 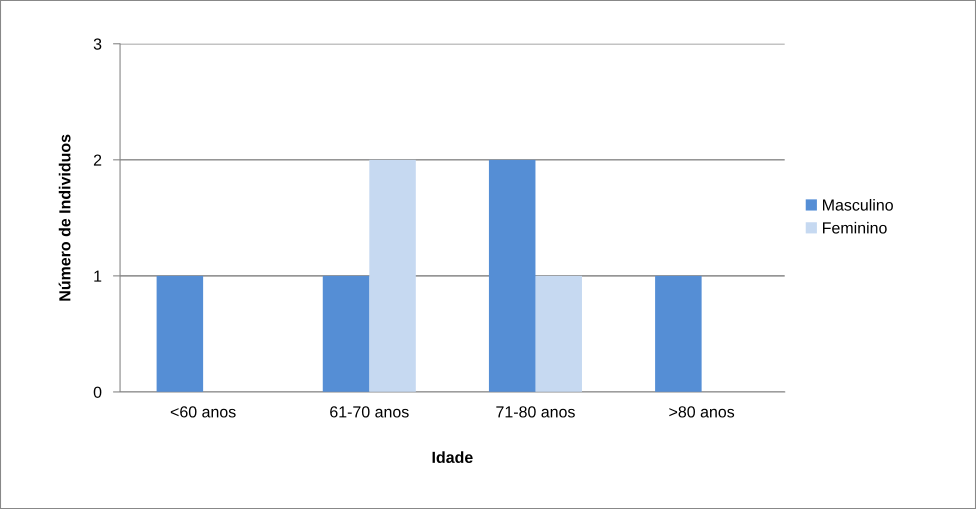 I want to click on x-tick-label: 61-70 anos, so click(x=369, y=412).